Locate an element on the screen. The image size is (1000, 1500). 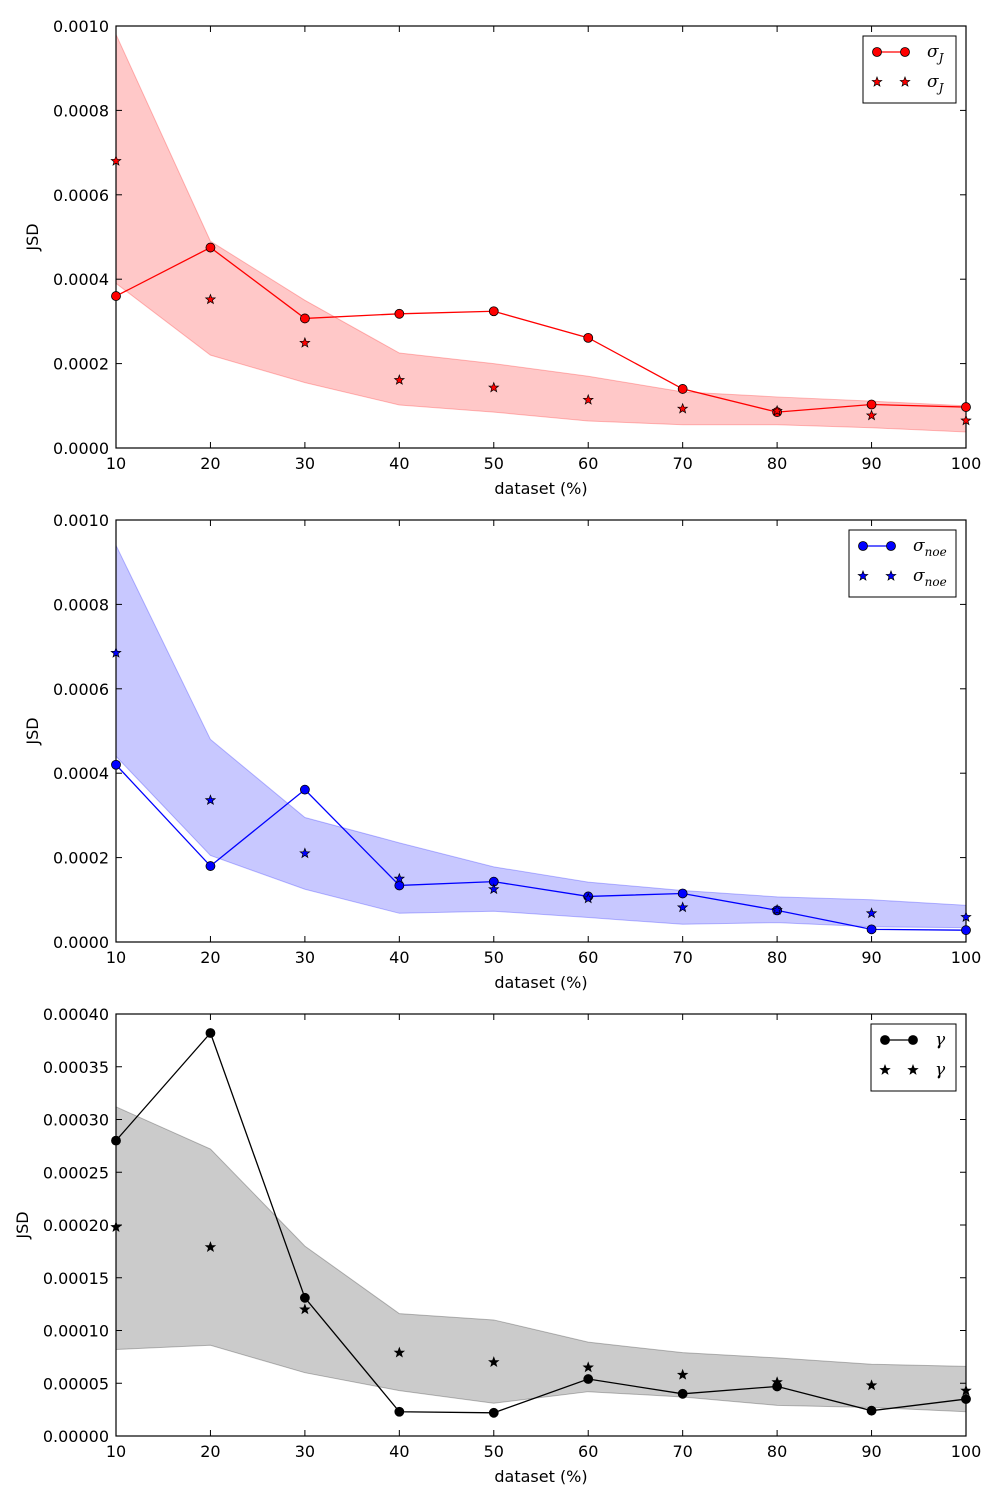
y-tick-label: 0.00010 is located at coordinates (76, 1331).